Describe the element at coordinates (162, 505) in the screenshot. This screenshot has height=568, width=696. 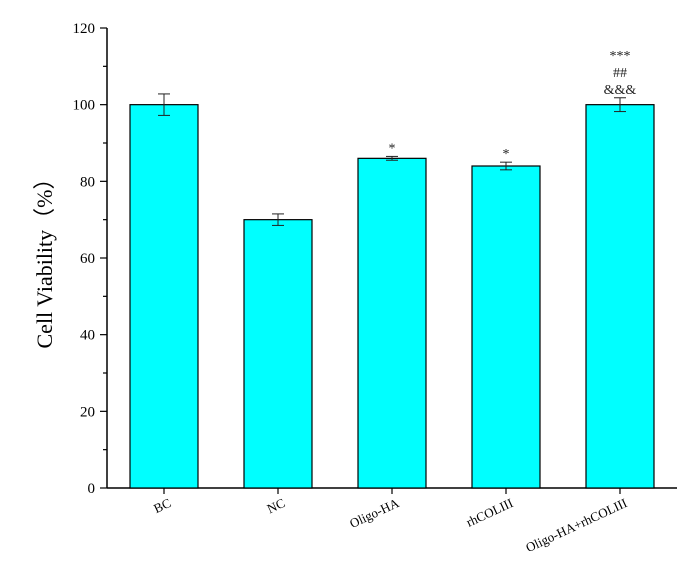
I see `category-label: BC` at that location.